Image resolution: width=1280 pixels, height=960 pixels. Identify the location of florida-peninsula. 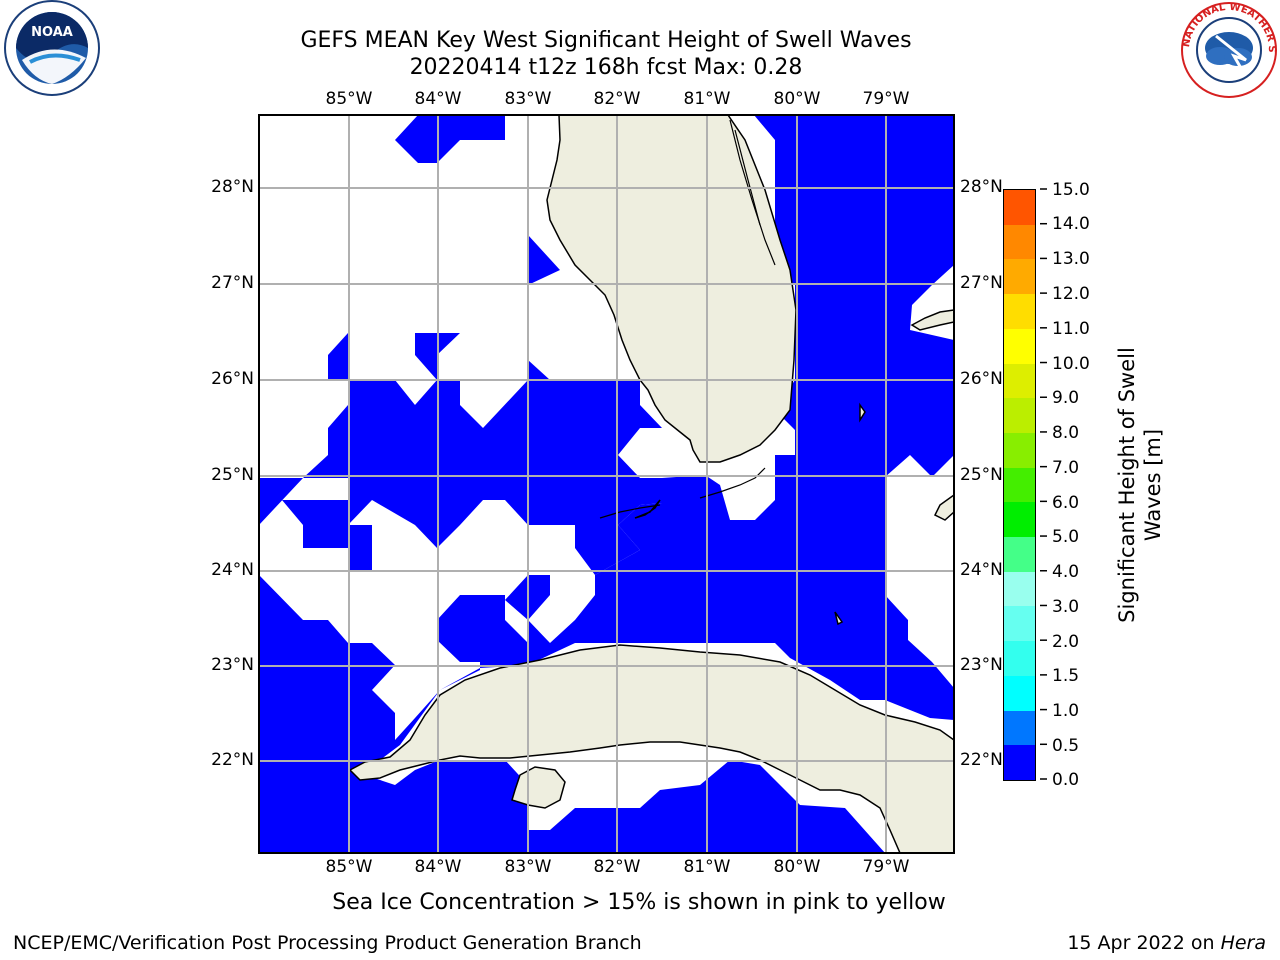
(671, 289).